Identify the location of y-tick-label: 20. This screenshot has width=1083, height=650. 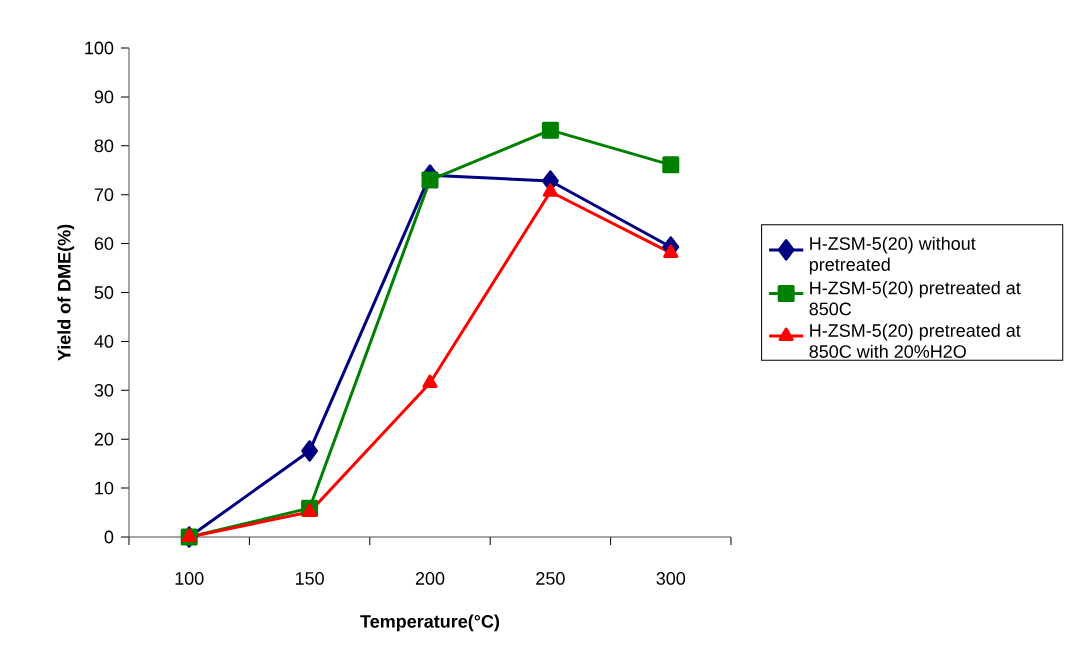
(104, 439).